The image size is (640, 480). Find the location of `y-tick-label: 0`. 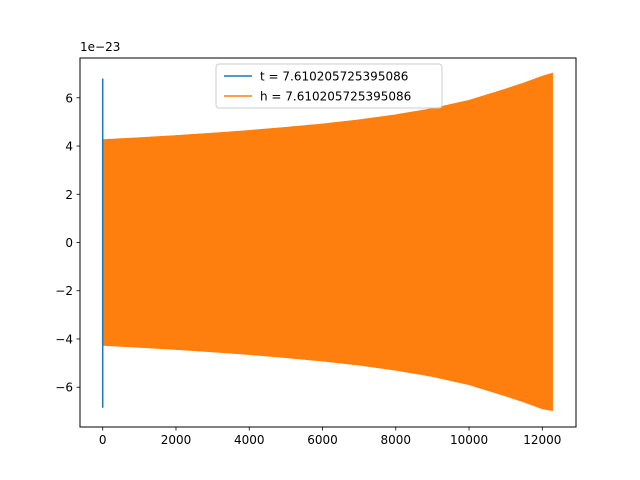

y-tick-label: 0 is located at coordinates (69, 243).